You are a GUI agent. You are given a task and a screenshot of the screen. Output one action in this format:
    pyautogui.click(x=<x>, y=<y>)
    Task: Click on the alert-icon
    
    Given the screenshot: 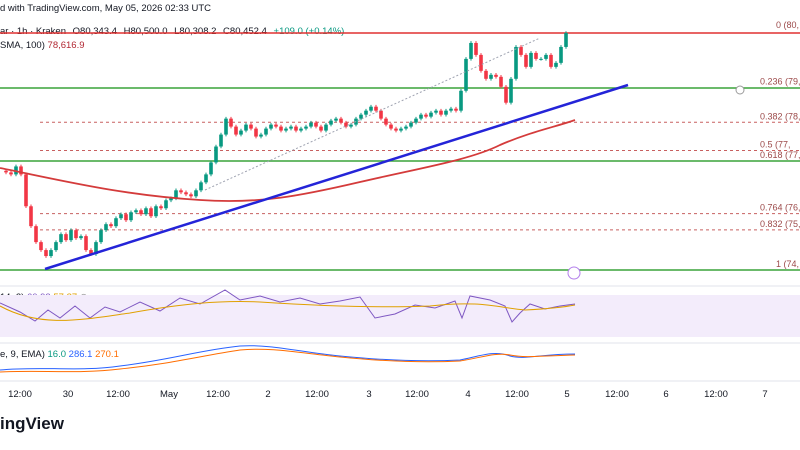 What is the action you would take?
    pyautogui.click(x=574, y=273)
    